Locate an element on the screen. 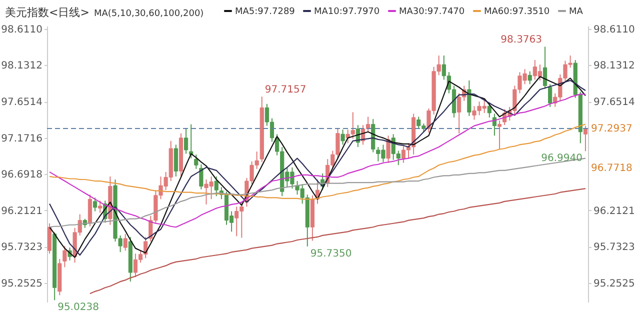 The height and width of the screenshot is (320, 640). y2-tick-label: 98.1312 is located at coordinates (614, 66).